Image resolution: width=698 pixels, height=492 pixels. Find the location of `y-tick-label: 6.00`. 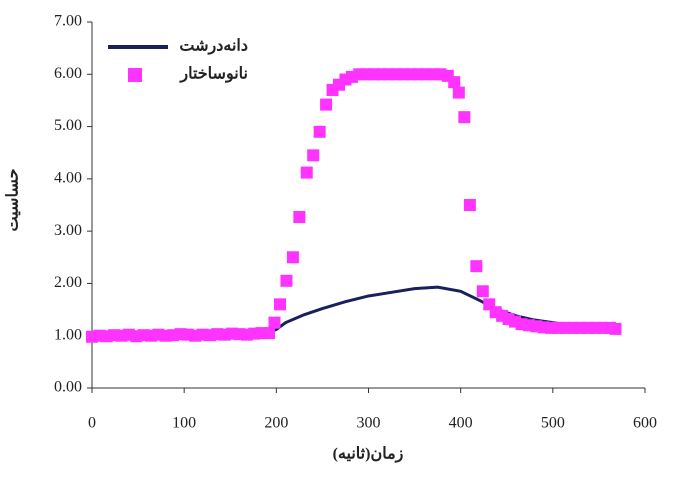

y-tick-label: 6.00 is located at coordinates (68, 73).